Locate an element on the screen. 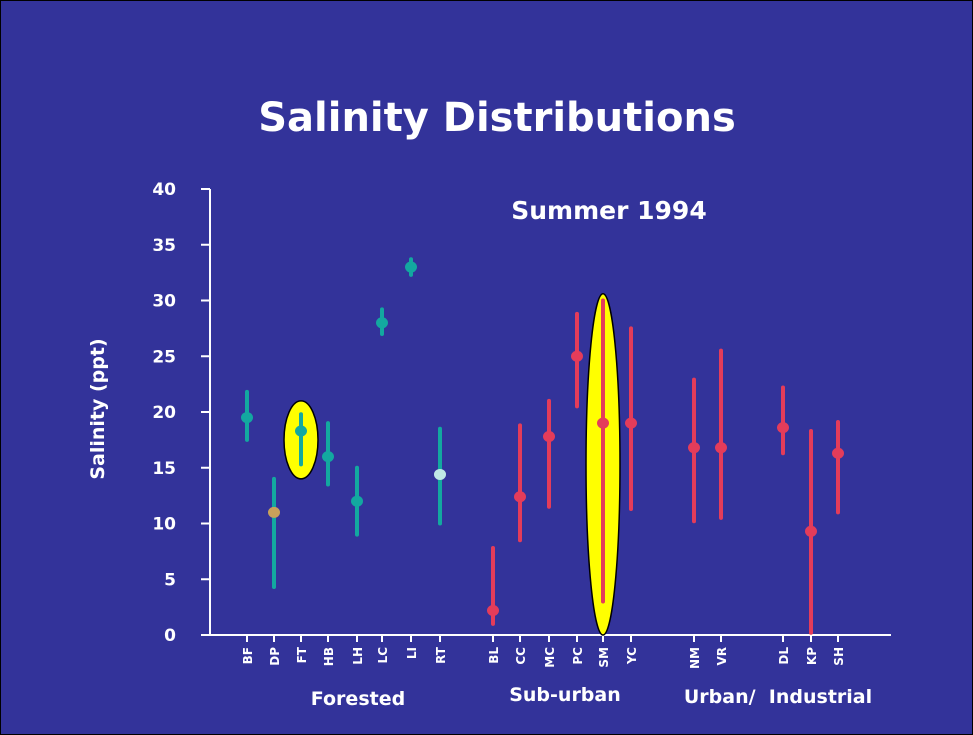  y-tick-label: 5 is located at coordinates (170, 580).